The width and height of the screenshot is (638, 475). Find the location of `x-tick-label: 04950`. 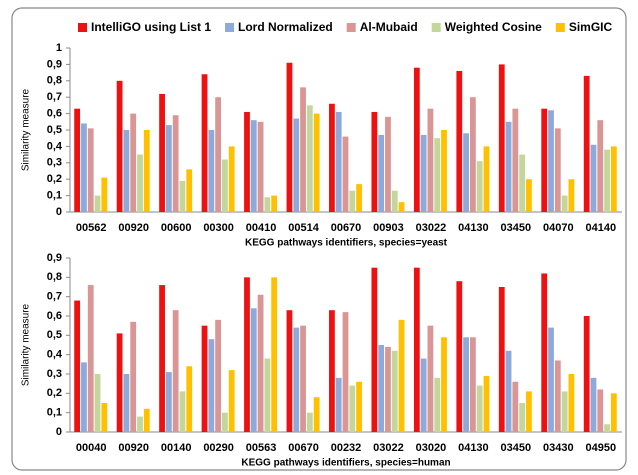

x-tick-label: 04950 is located at coordinates (600, 448).